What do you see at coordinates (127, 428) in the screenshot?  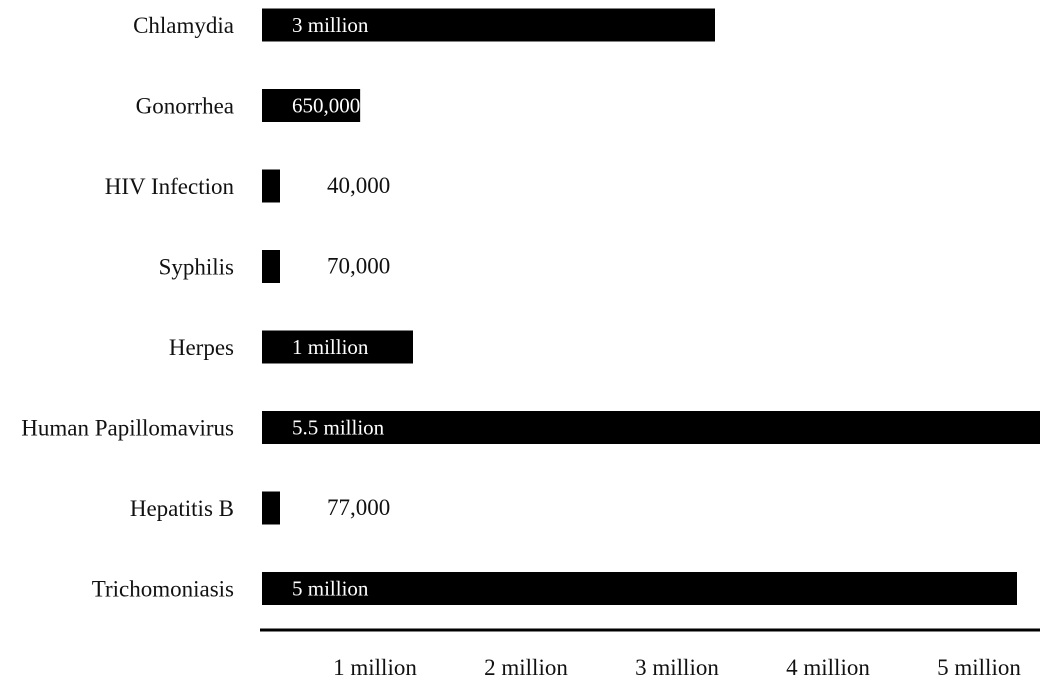 I see `category-label-human-papillomavirus: Human Papillomavirus` at bounding box center [127, 428].